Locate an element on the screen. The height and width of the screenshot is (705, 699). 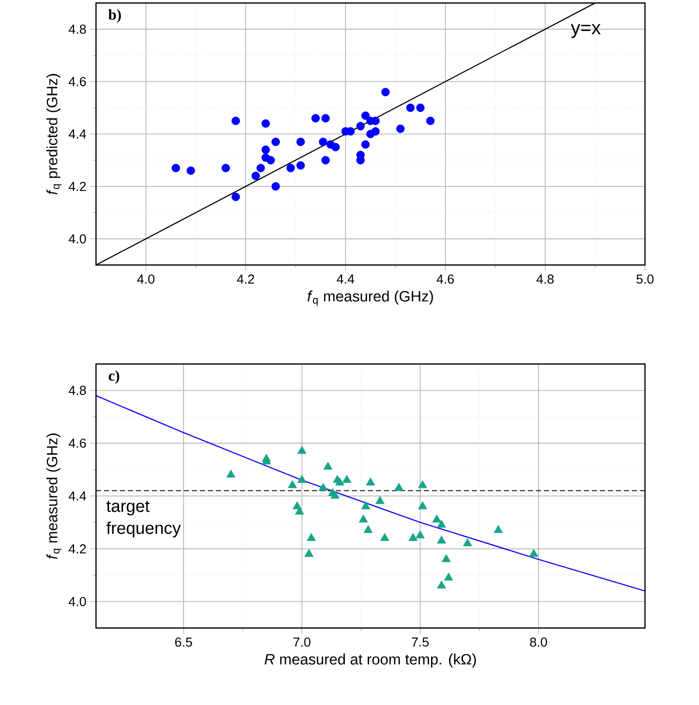
y-axis-title: f$_{q}$ measured (GHz) is located at coordinates (54, 496).